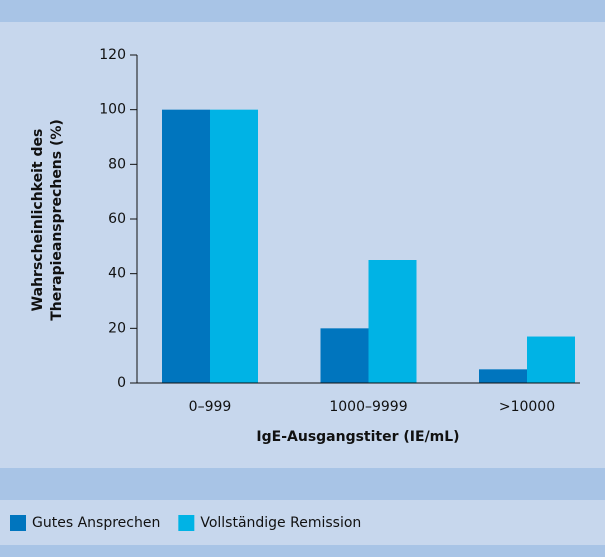 Image resolution: width=605 pixels, height=557 pixels. What do you see at coordinates (96, 523) in the screenshot?
I see `legend-label: Gutes Ansprechen` at bounding box center [96, 523].